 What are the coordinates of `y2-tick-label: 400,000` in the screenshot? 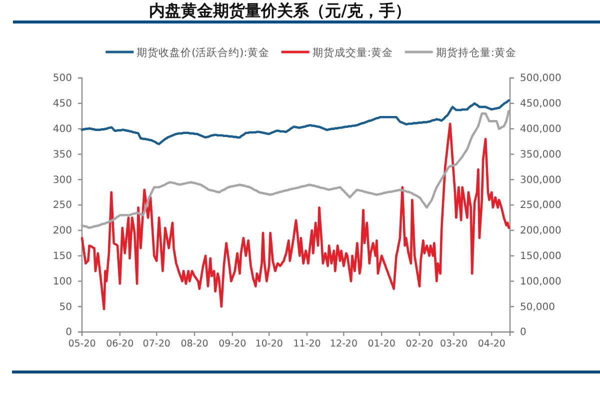 It's located at (541, 129).